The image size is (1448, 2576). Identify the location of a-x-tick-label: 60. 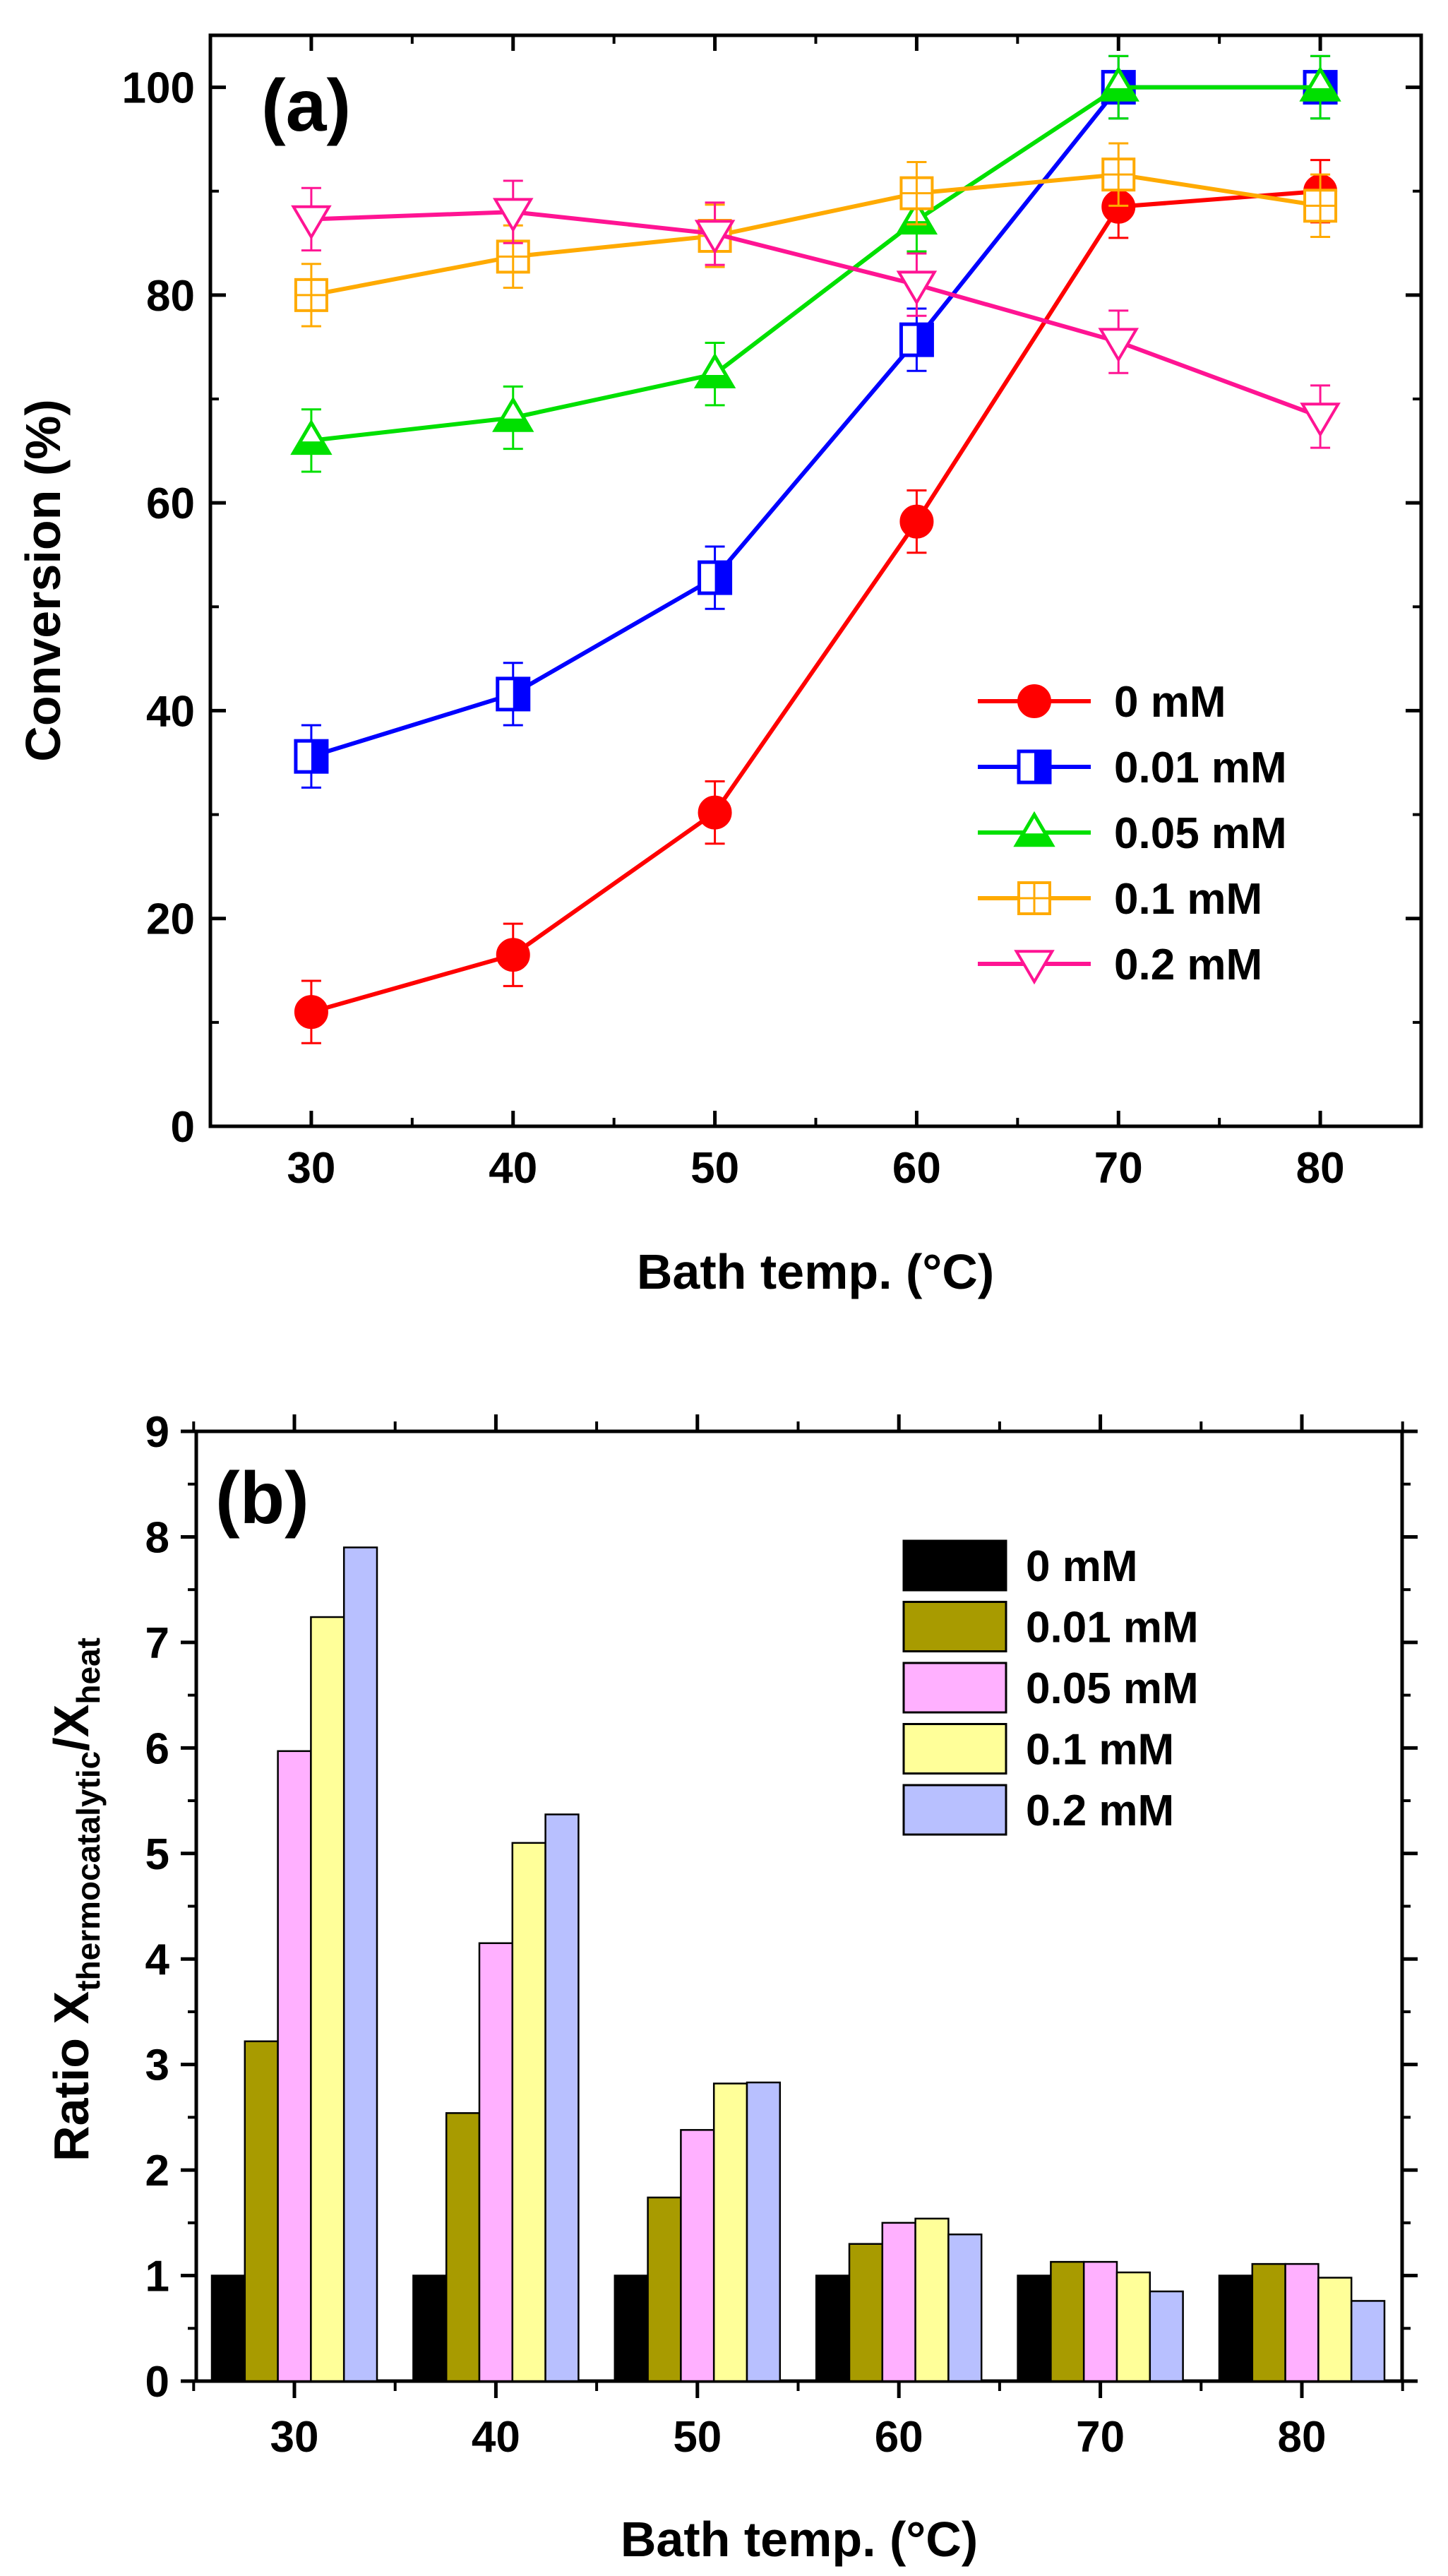
(916, 1168).